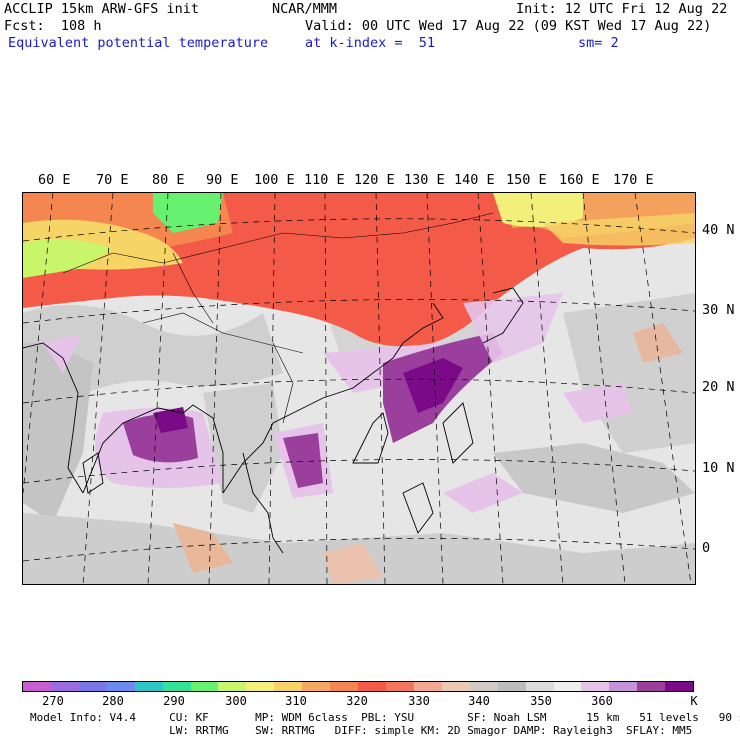 This screenshot has width=740, height=740. I want to click on lon-label: 110 E, so click(324, 180).